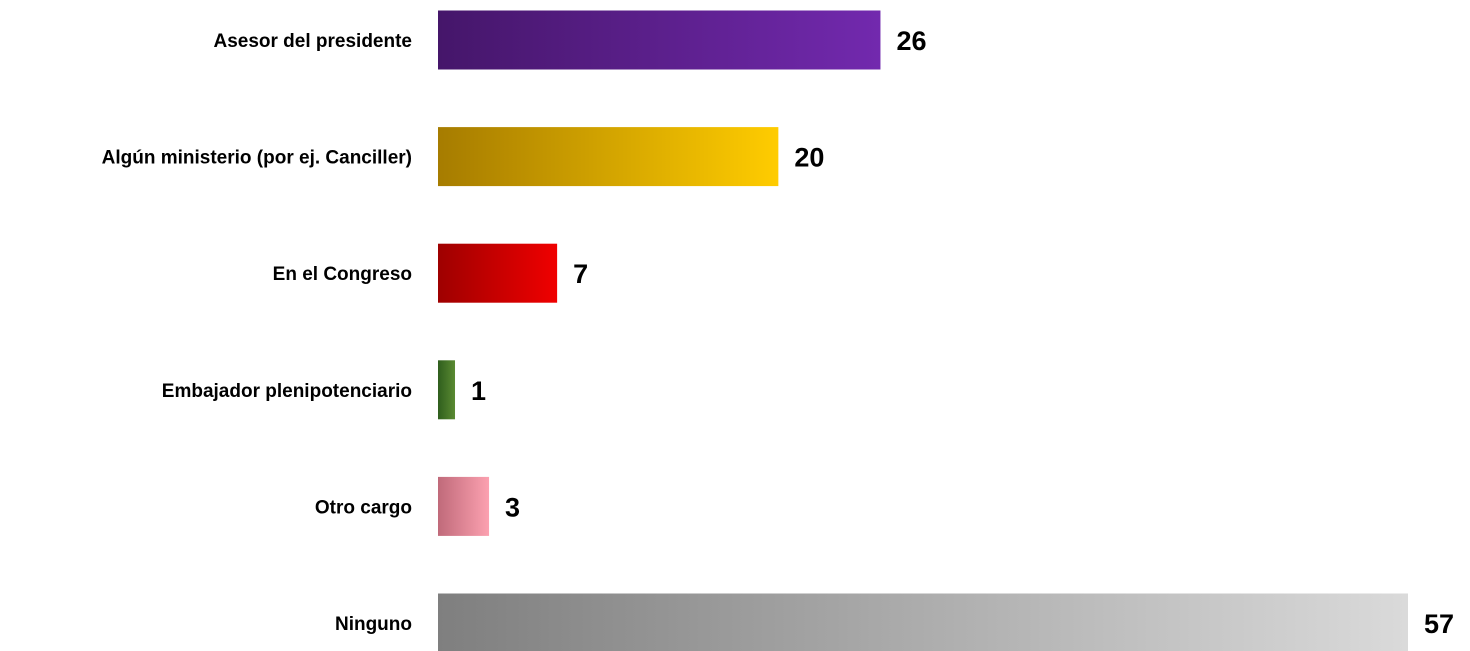 This screenshot has width=1470, height=651. What do you see at coordinates (363, 507) in the screenshot?
I see `category-label-5: Otro cargo` at bounding box center [363, 507].